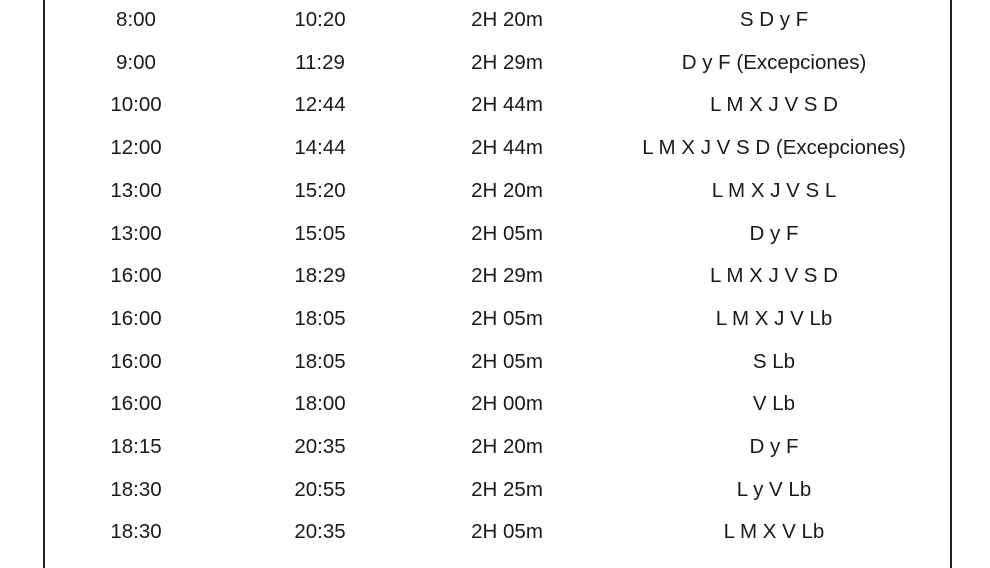  Describe the element at coordinates (320, 276) in the screenshot. I see `arrival-time-cell: 18:29` at that location.